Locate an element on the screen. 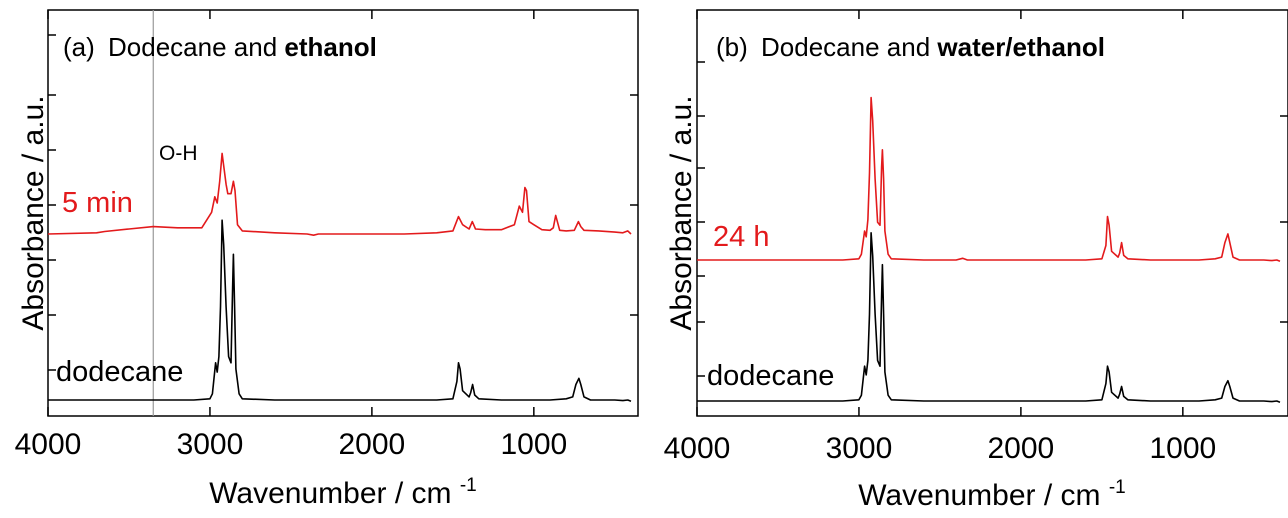 The width and height of the screenshot is (1288, 518). panel-a-title-bold: ethanol is located at coordinates (330, 47).